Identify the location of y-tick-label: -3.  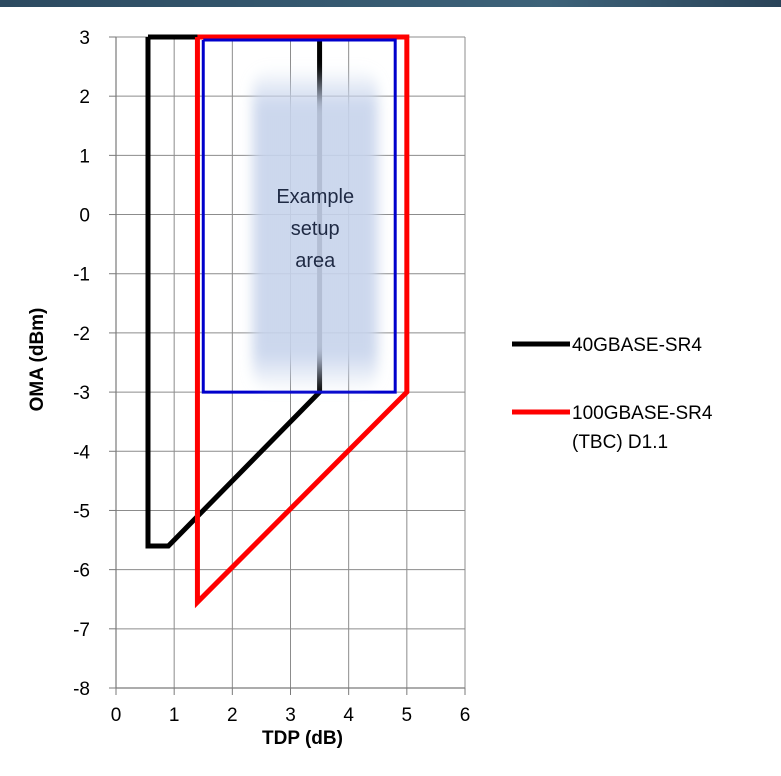
(81, 393).